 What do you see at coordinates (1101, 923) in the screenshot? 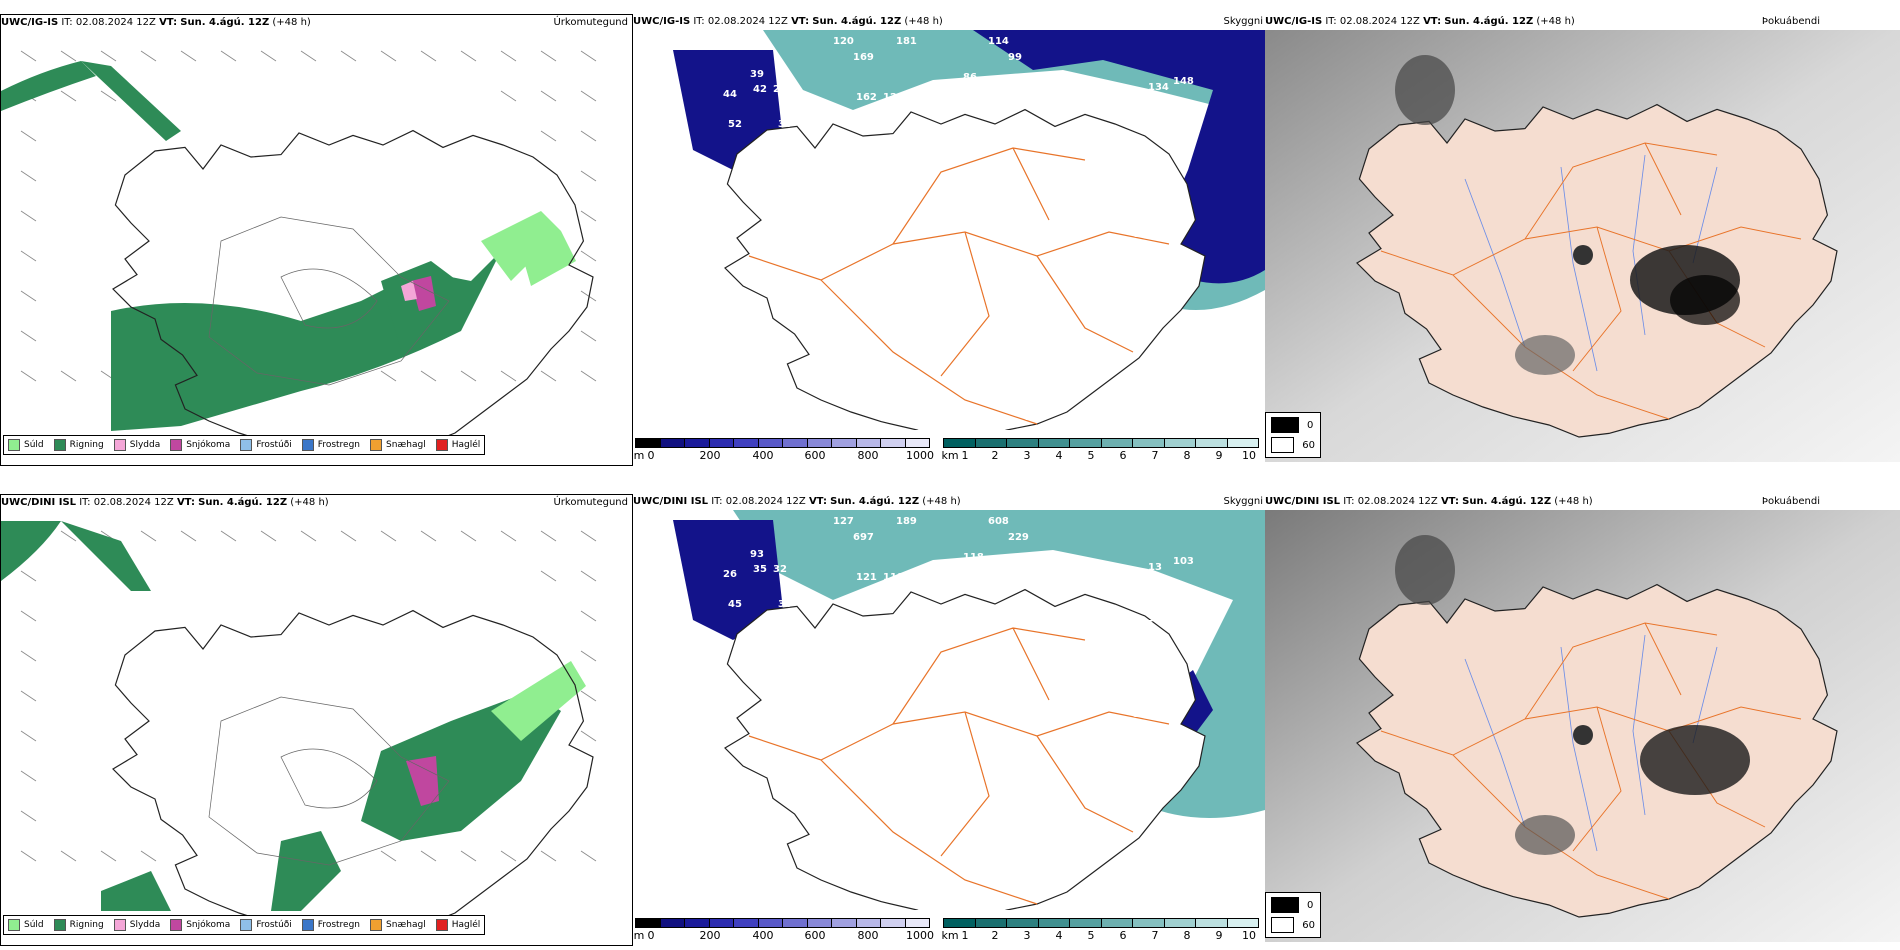
I see `colorbar-boxes` at bounding box center [1101, 923].